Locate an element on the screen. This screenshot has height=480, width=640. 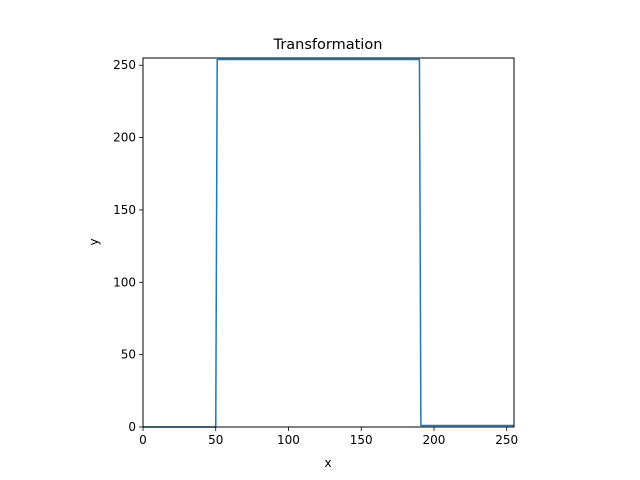
chart-title: Transformation is located at coordinates (328, 45).